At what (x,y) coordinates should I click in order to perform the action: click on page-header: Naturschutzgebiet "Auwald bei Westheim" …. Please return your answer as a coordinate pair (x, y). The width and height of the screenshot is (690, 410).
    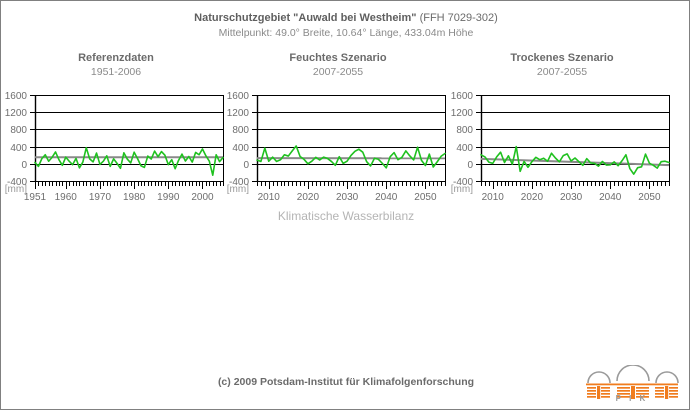
    Looking at the image, I should click on (345, 26).